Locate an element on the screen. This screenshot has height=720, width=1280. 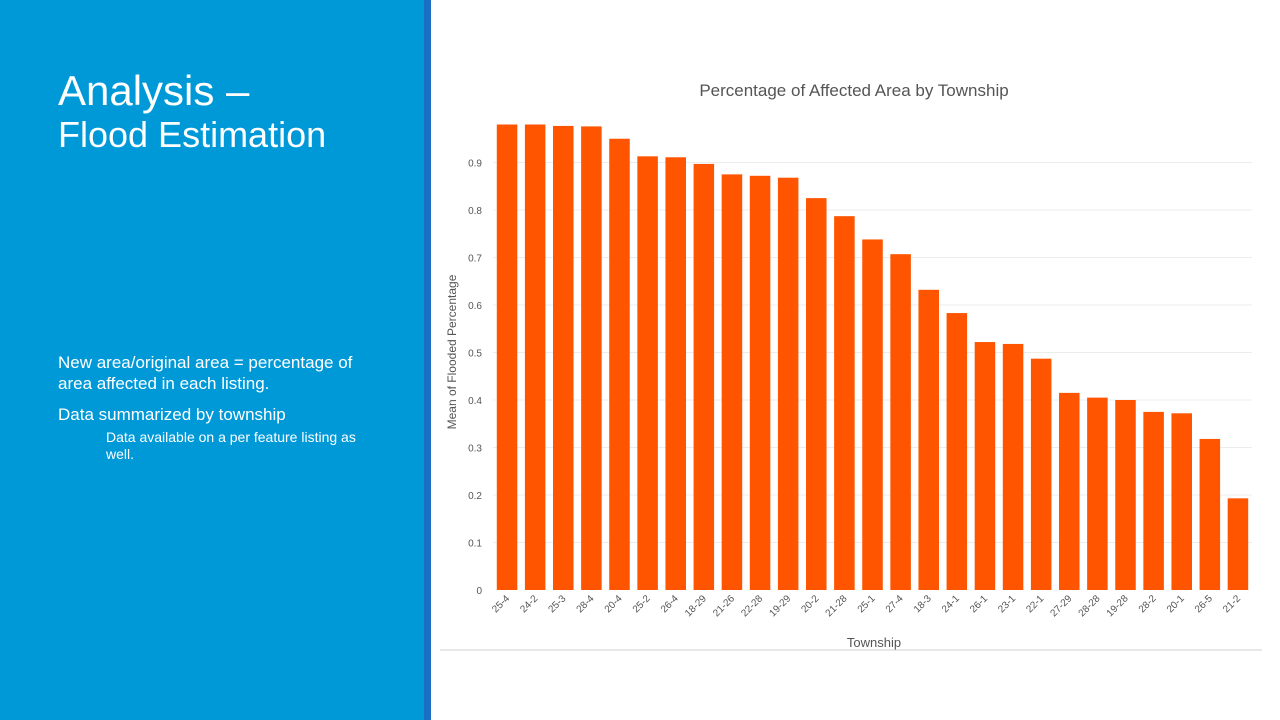
x-tick-label: 21-2 is located at coordinates (1232, 604).